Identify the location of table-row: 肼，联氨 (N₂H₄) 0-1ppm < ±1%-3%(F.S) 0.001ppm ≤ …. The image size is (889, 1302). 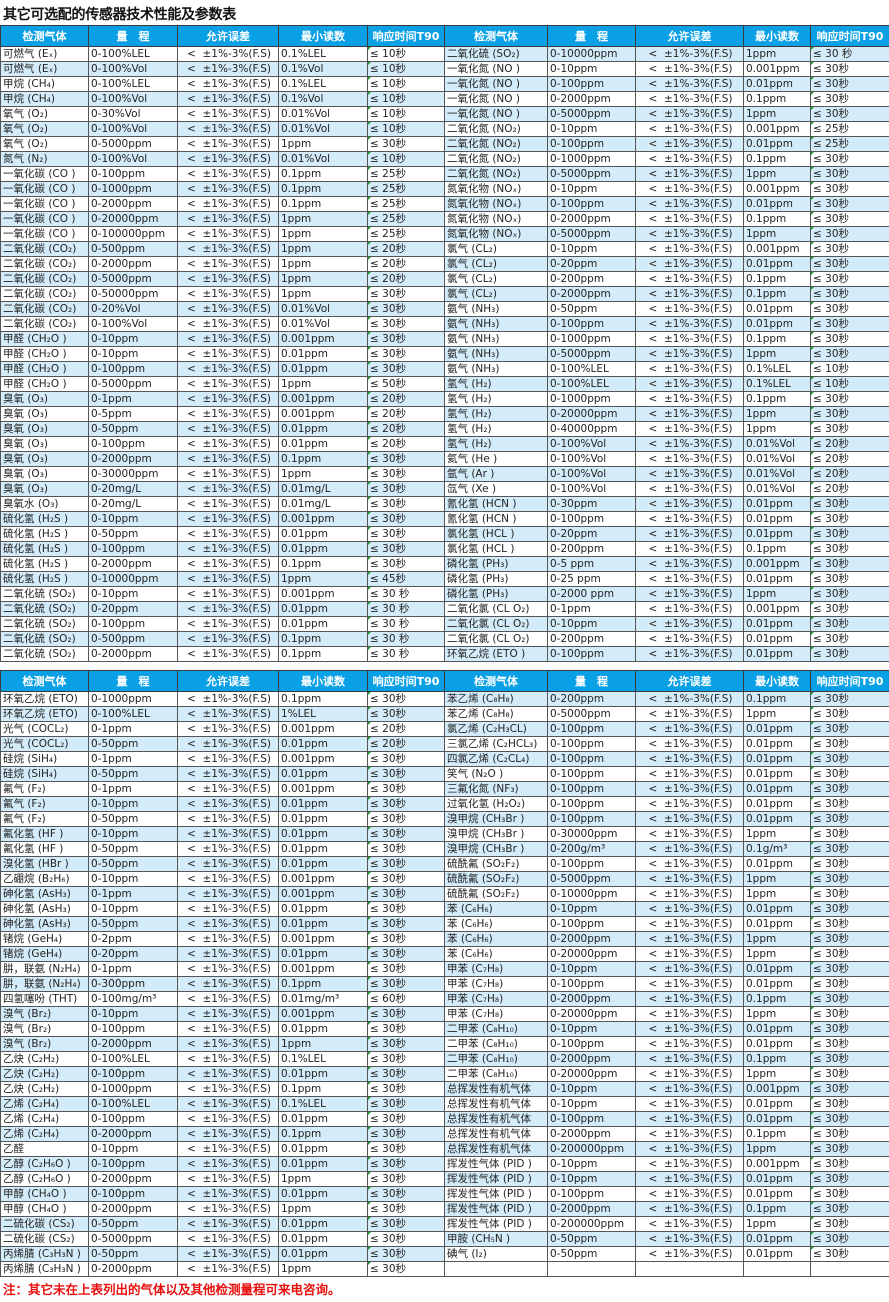
(222, 969).